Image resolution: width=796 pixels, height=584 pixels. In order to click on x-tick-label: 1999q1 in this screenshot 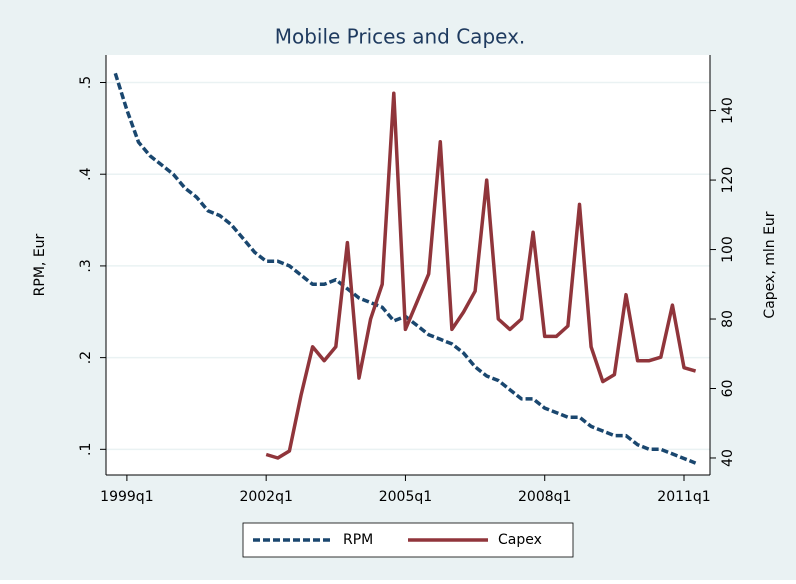, I will do `click(126, 497)`.